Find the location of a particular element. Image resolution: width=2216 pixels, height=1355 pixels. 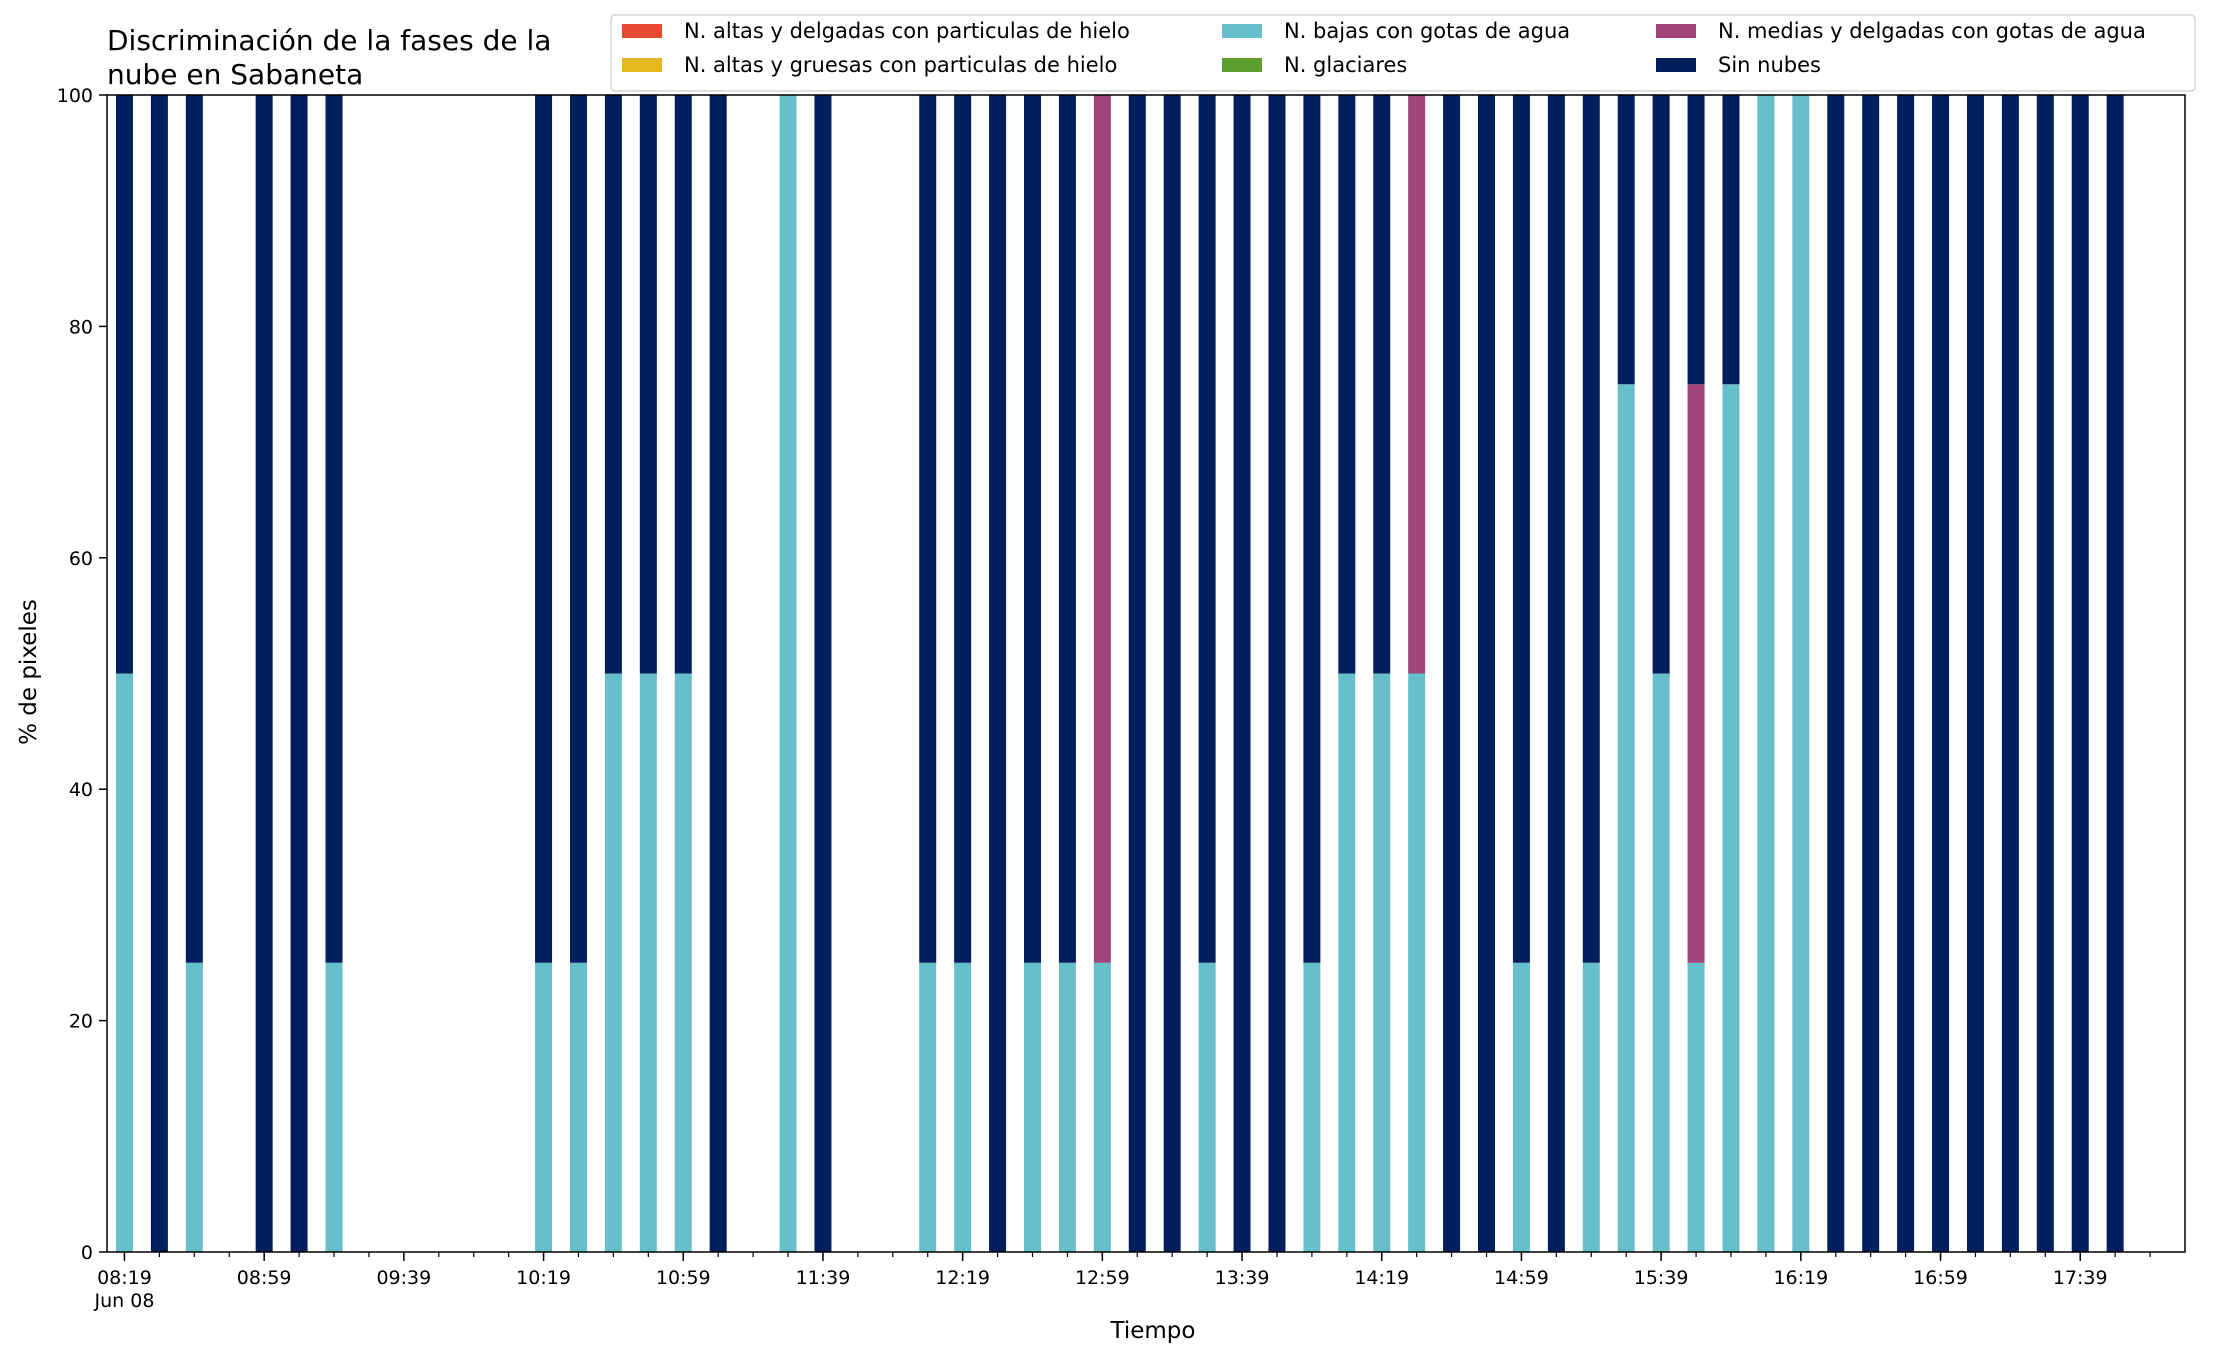

bar-segment-1059-s2 is located at coordinates (683, 962).